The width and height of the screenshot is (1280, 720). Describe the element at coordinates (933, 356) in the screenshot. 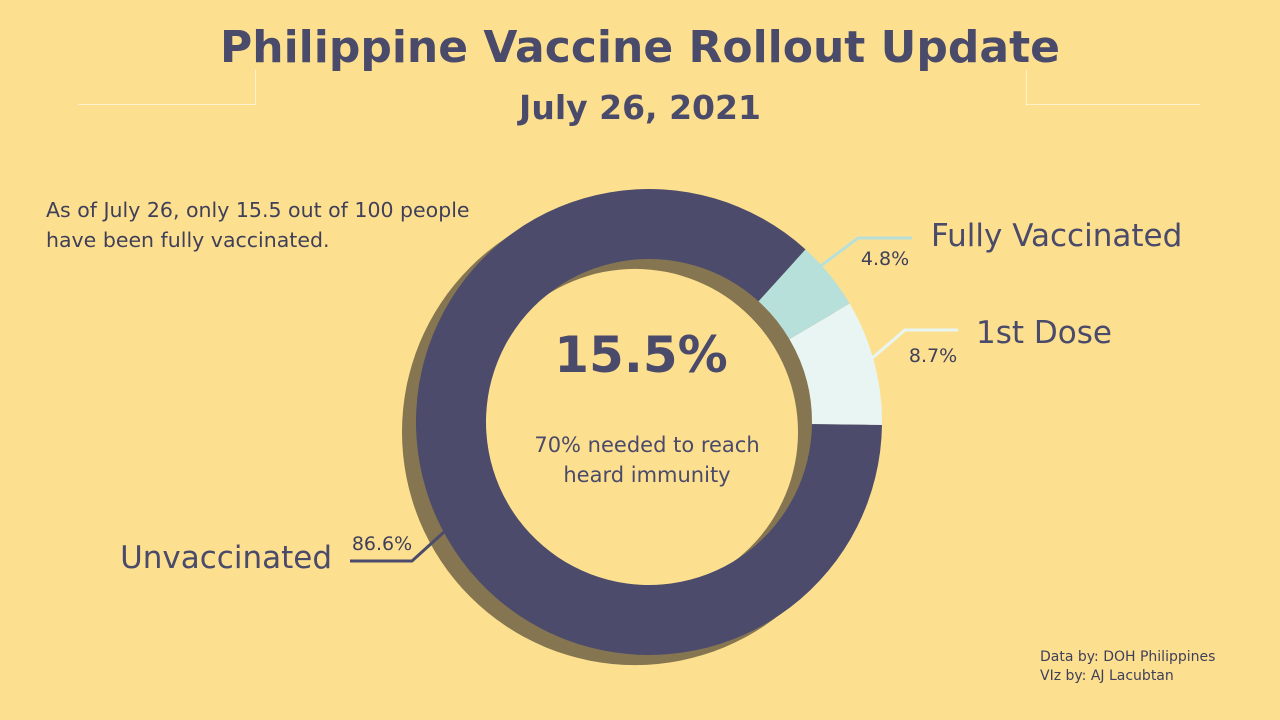

I see `value-label-1st-dose: 8.7%` at that location.